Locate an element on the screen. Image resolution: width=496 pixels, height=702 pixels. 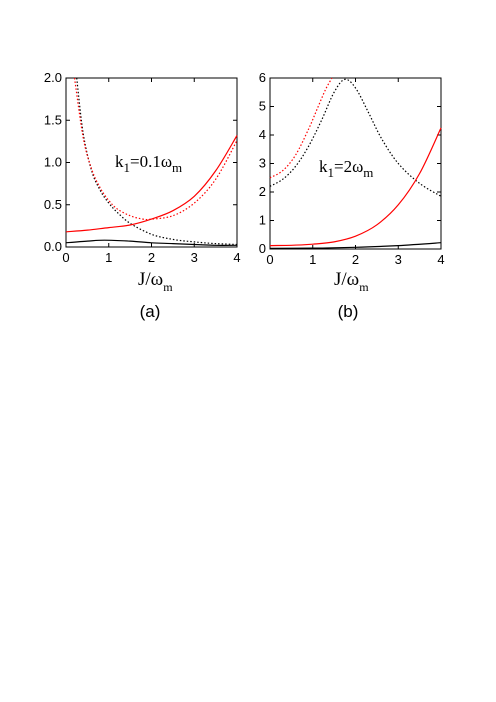
y-tick-label: 1 is located at coordinates (262, 220).